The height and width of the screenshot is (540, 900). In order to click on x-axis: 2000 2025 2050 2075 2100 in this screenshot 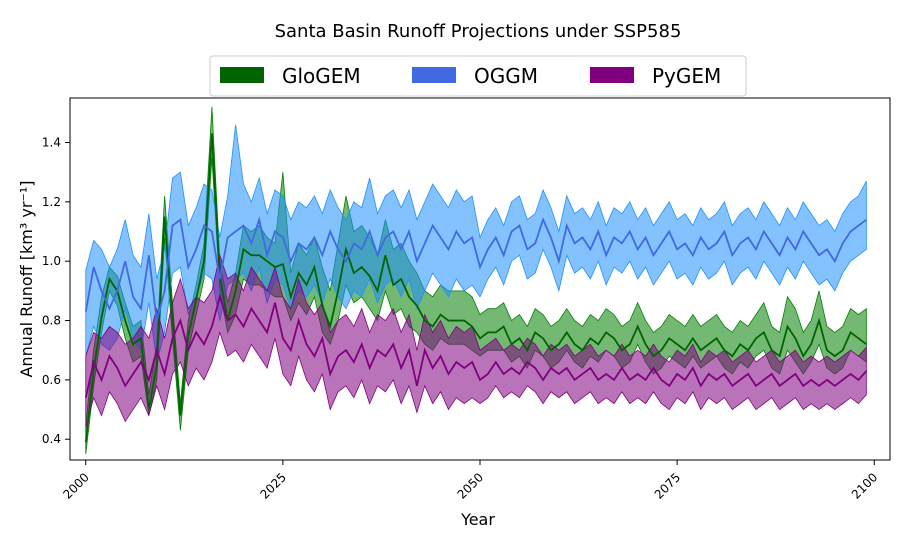, I will do `click(470, 481)`.